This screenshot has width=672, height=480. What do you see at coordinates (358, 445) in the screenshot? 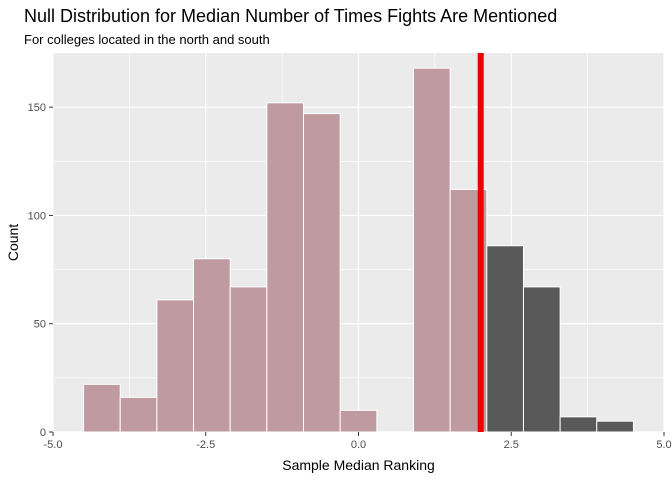
I see `x-tick-label: 0.0` at bounding box center [358, 445].